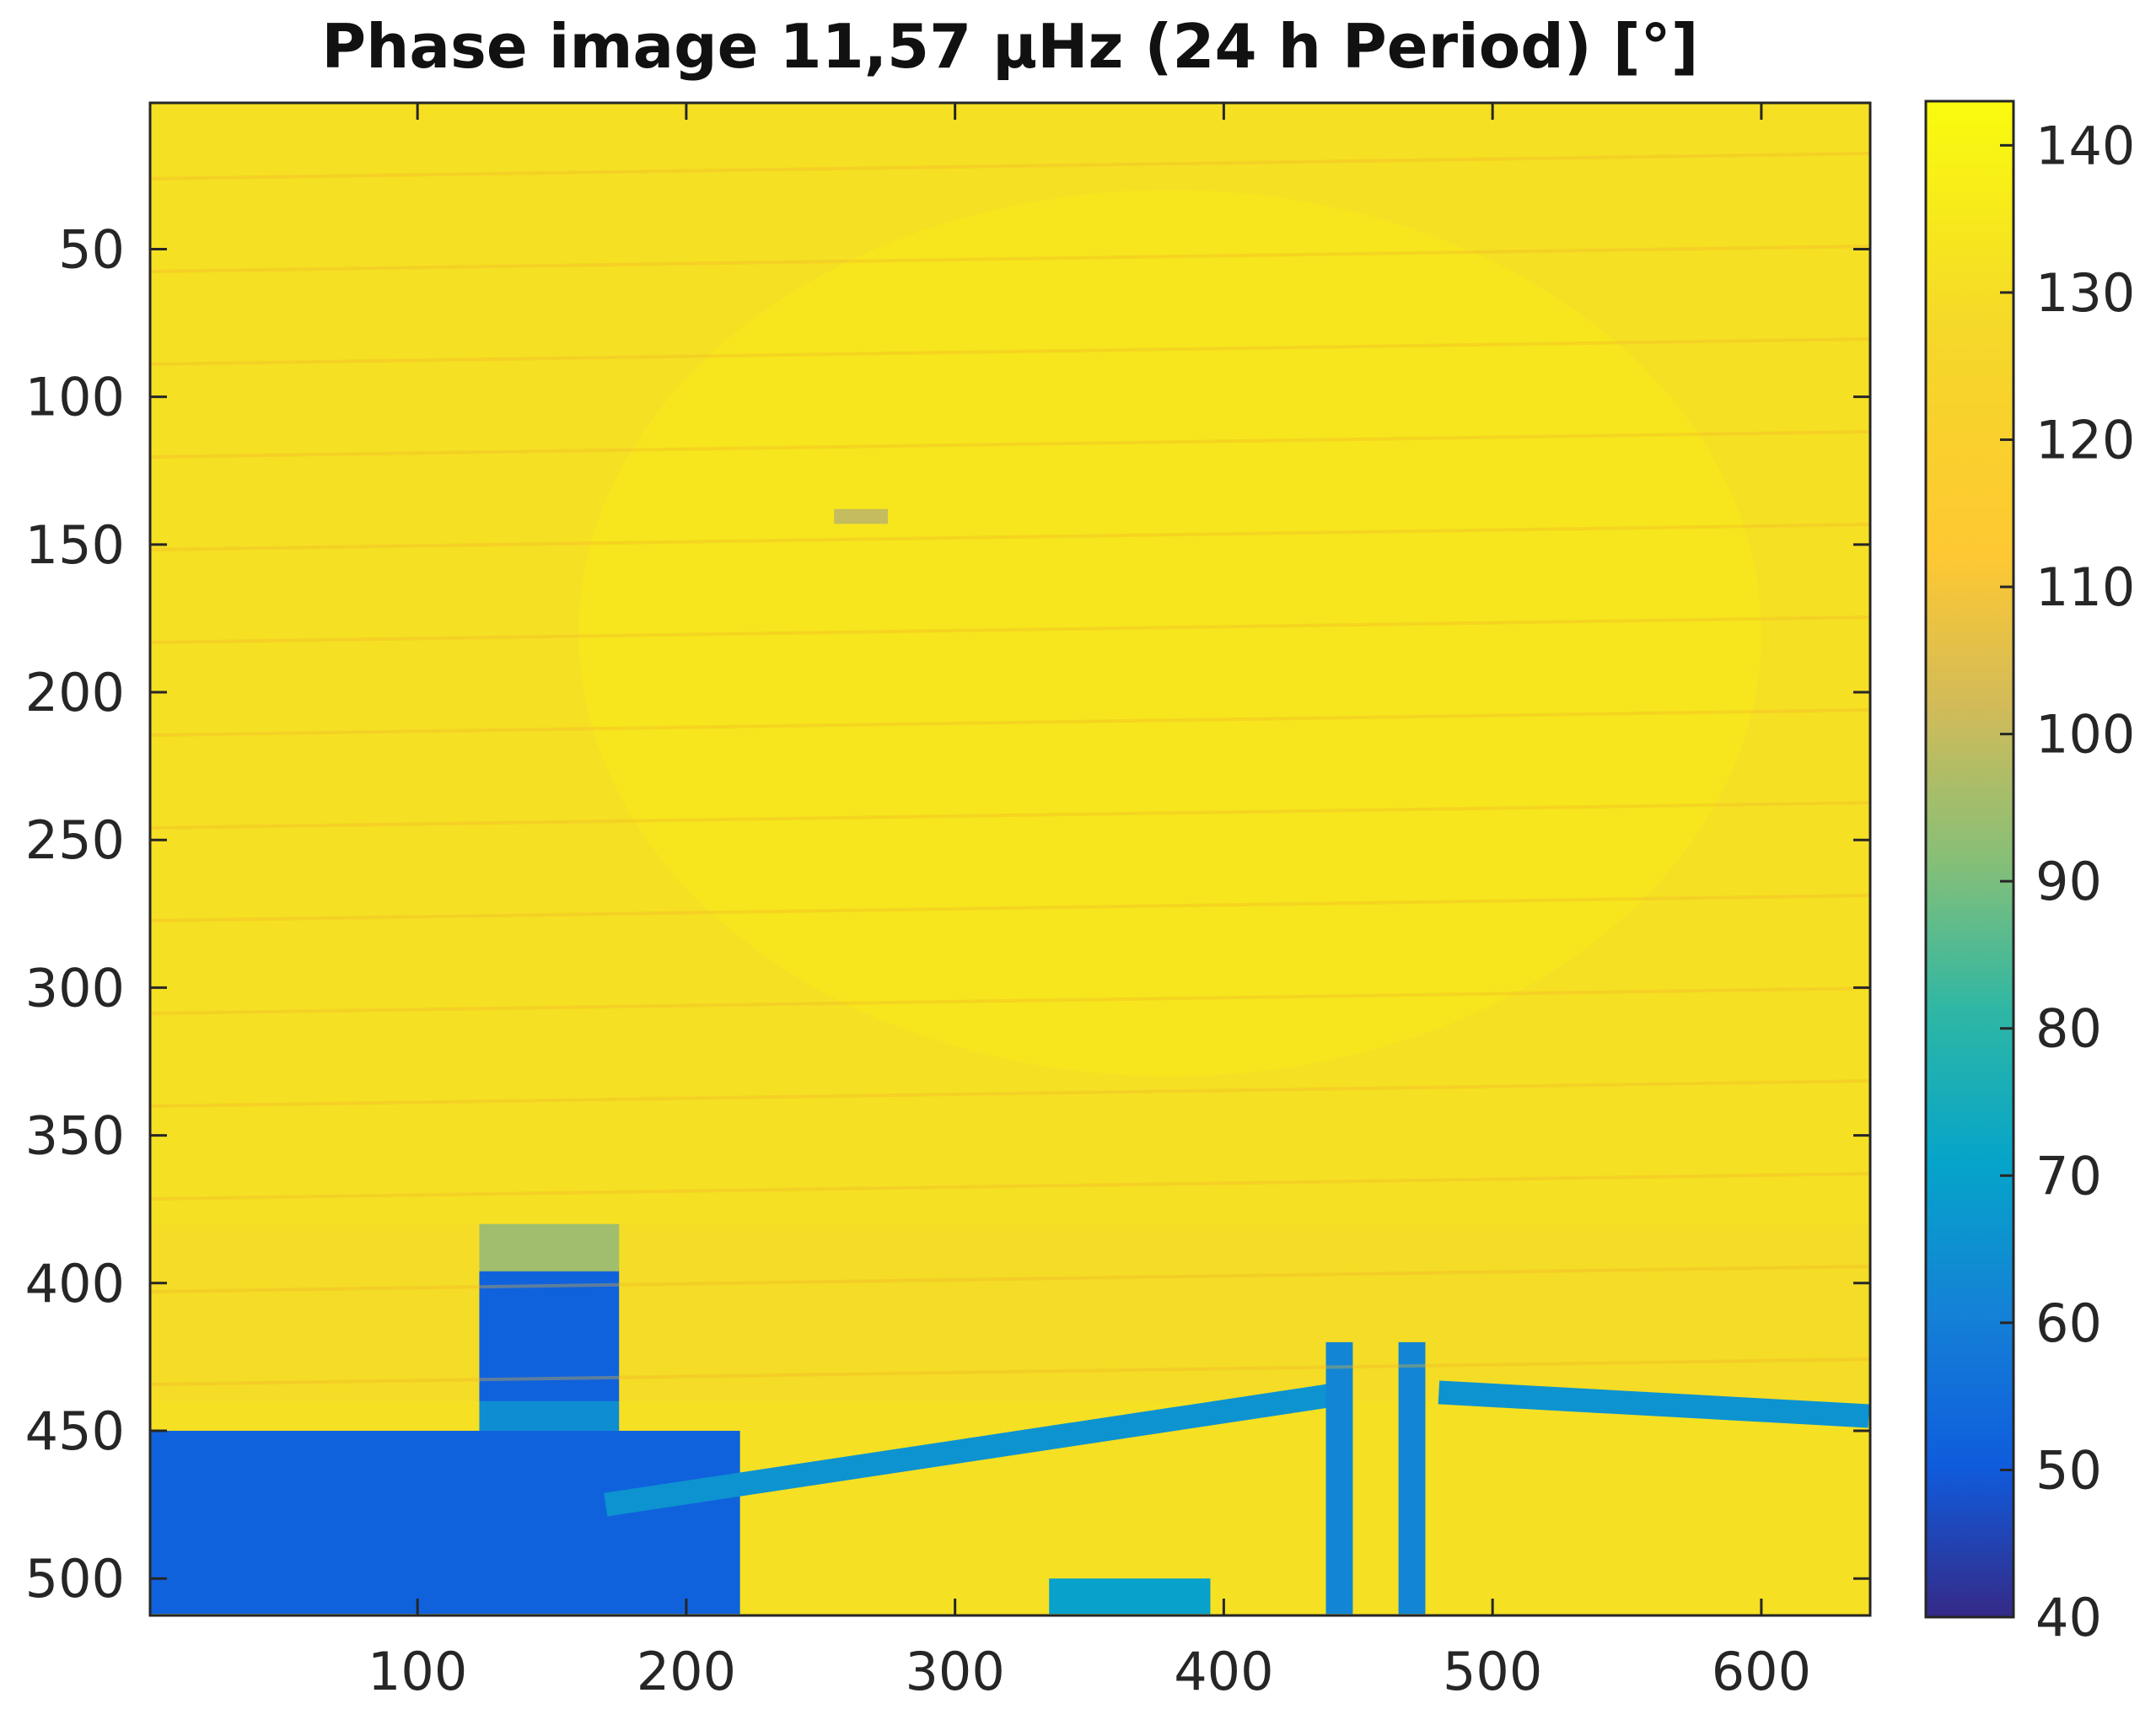 The height and width of the screenshot is (1720, 2156). What do you see at coordinates (968, 1451) in the screenshot?
I see `heatmap-region-diagonal-pipe` at bounding box center [968, 1451].